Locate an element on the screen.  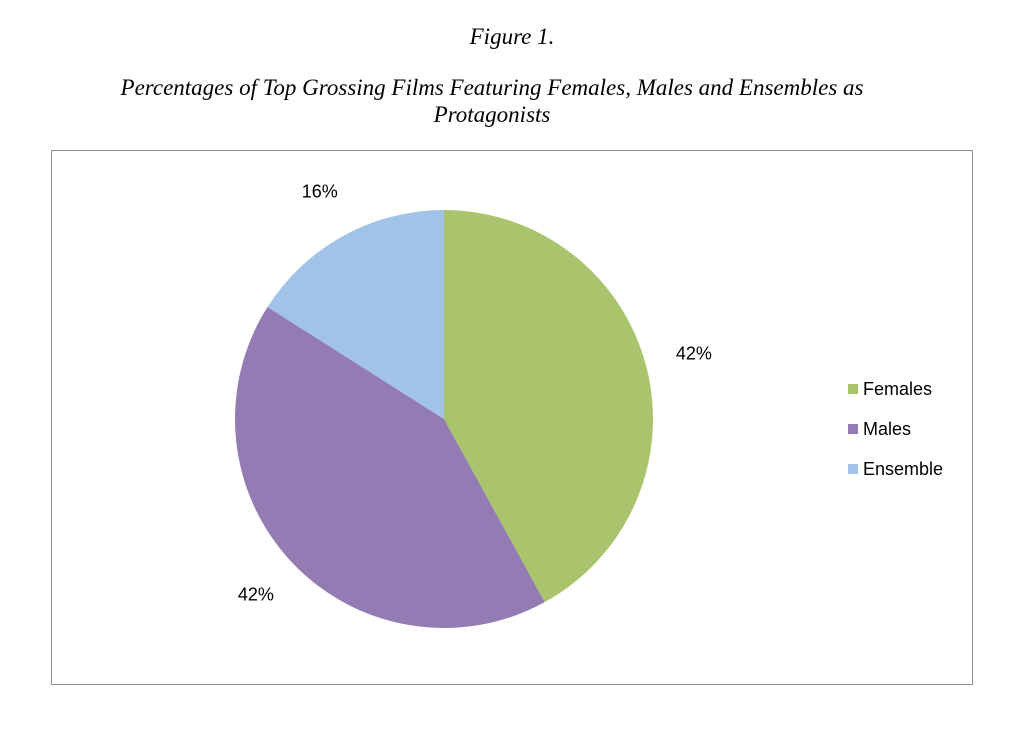
legend-swatch-females is located at coordinates (853, 389).